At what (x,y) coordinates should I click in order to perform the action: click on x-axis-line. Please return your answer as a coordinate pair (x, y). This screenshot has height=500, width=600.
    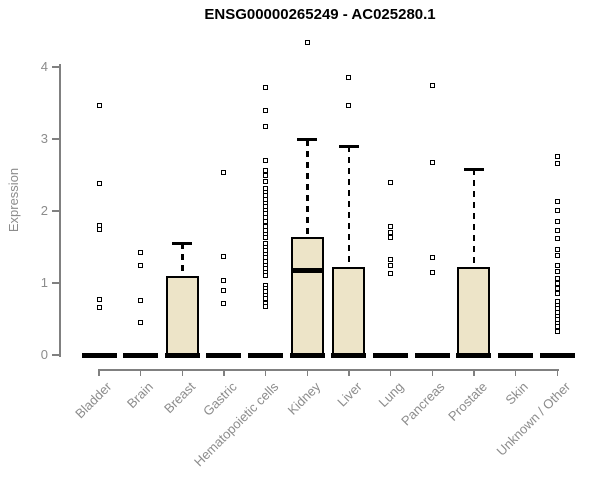
    Looking at the image, I should click on (329, 370).